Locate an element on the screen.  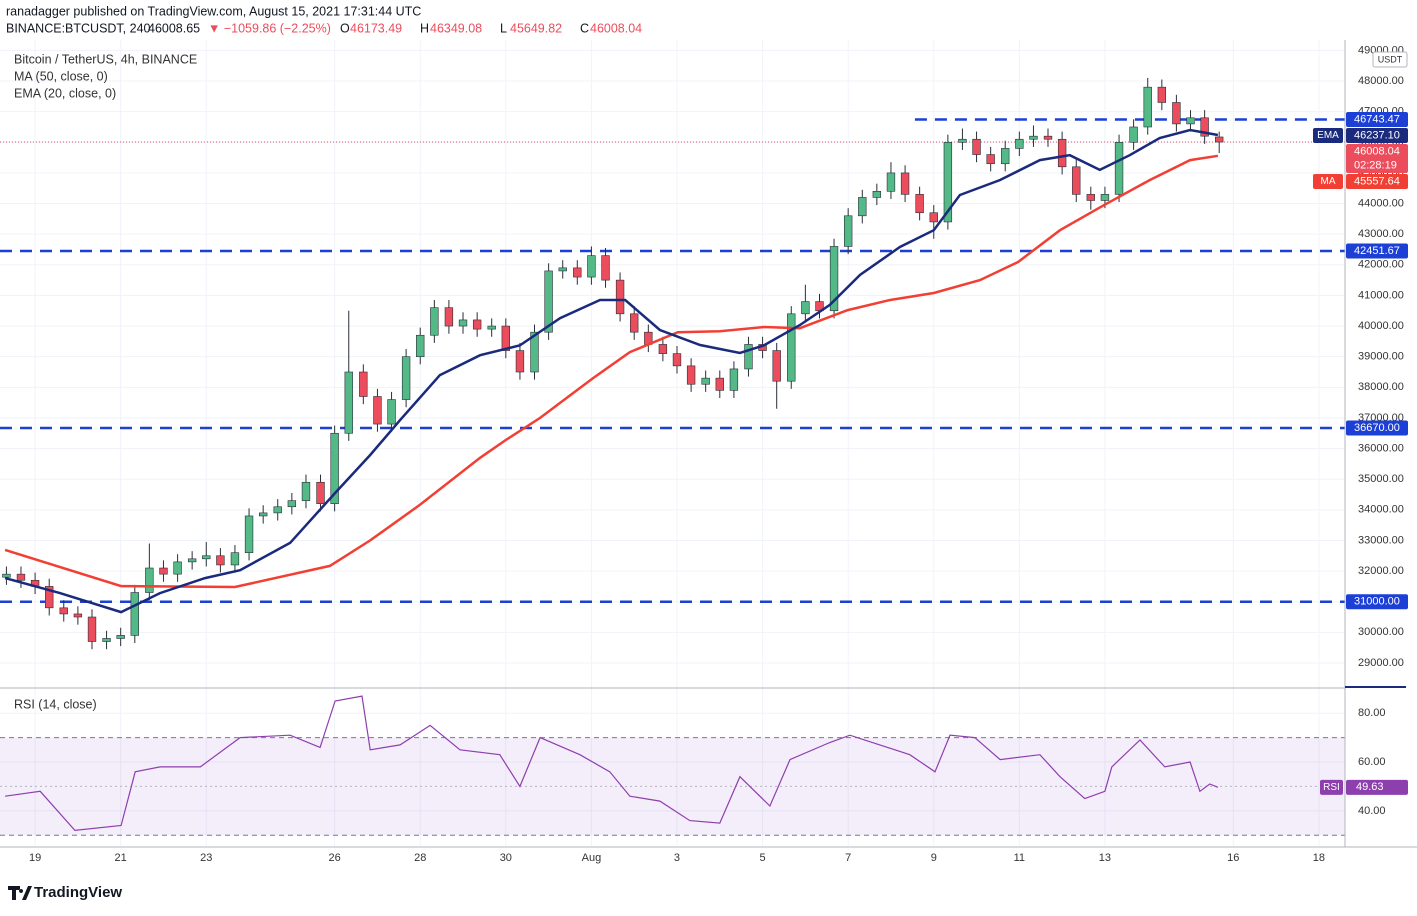
y-tick-label: 42000.00 is located at coordinates (1381, 265).